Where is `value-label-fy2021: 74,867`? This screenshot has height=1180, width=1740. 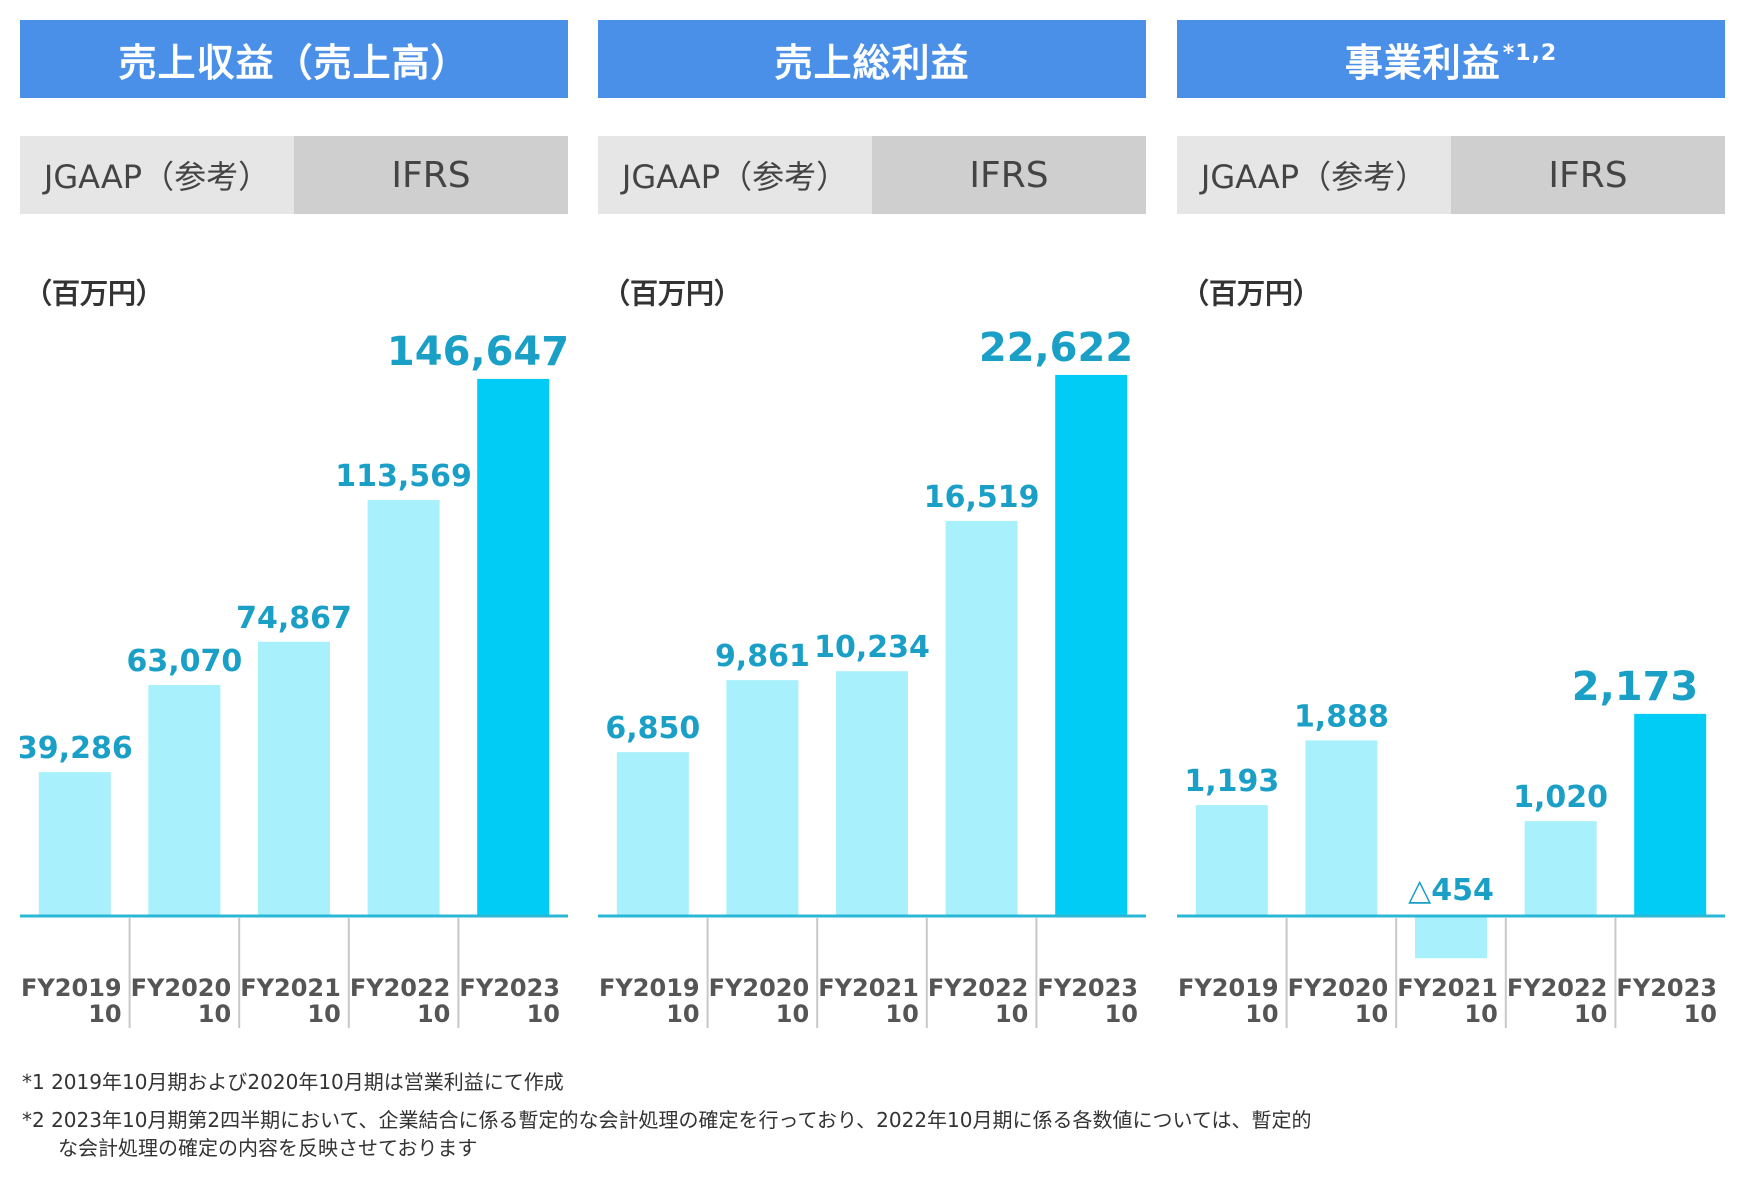
value-label-fy2021: 74,867 is located at coordinates (294, 618).